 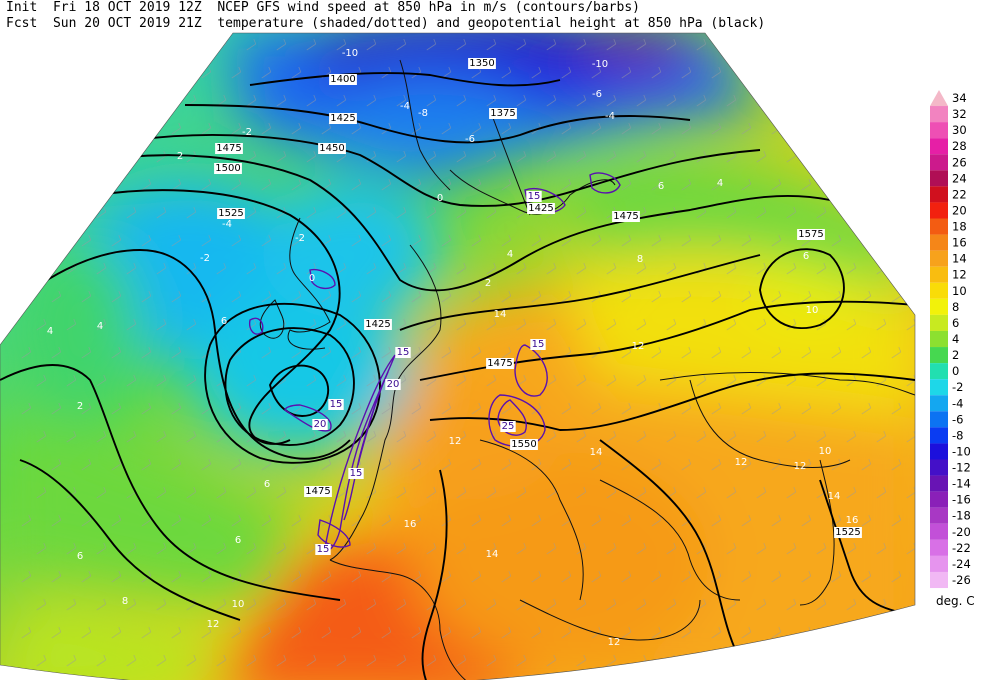 What do you see at coordinates (410, 524) in the screenshot?
I see `temp-label: 16` at bounding box center [410, 524].